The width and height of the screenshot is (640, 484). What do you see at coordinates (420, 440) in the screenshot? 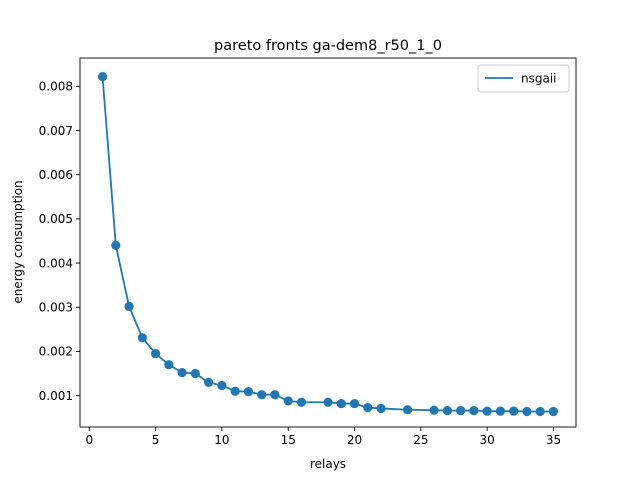
I see `x-tick-label: 25` at bounding box center [420, 440].